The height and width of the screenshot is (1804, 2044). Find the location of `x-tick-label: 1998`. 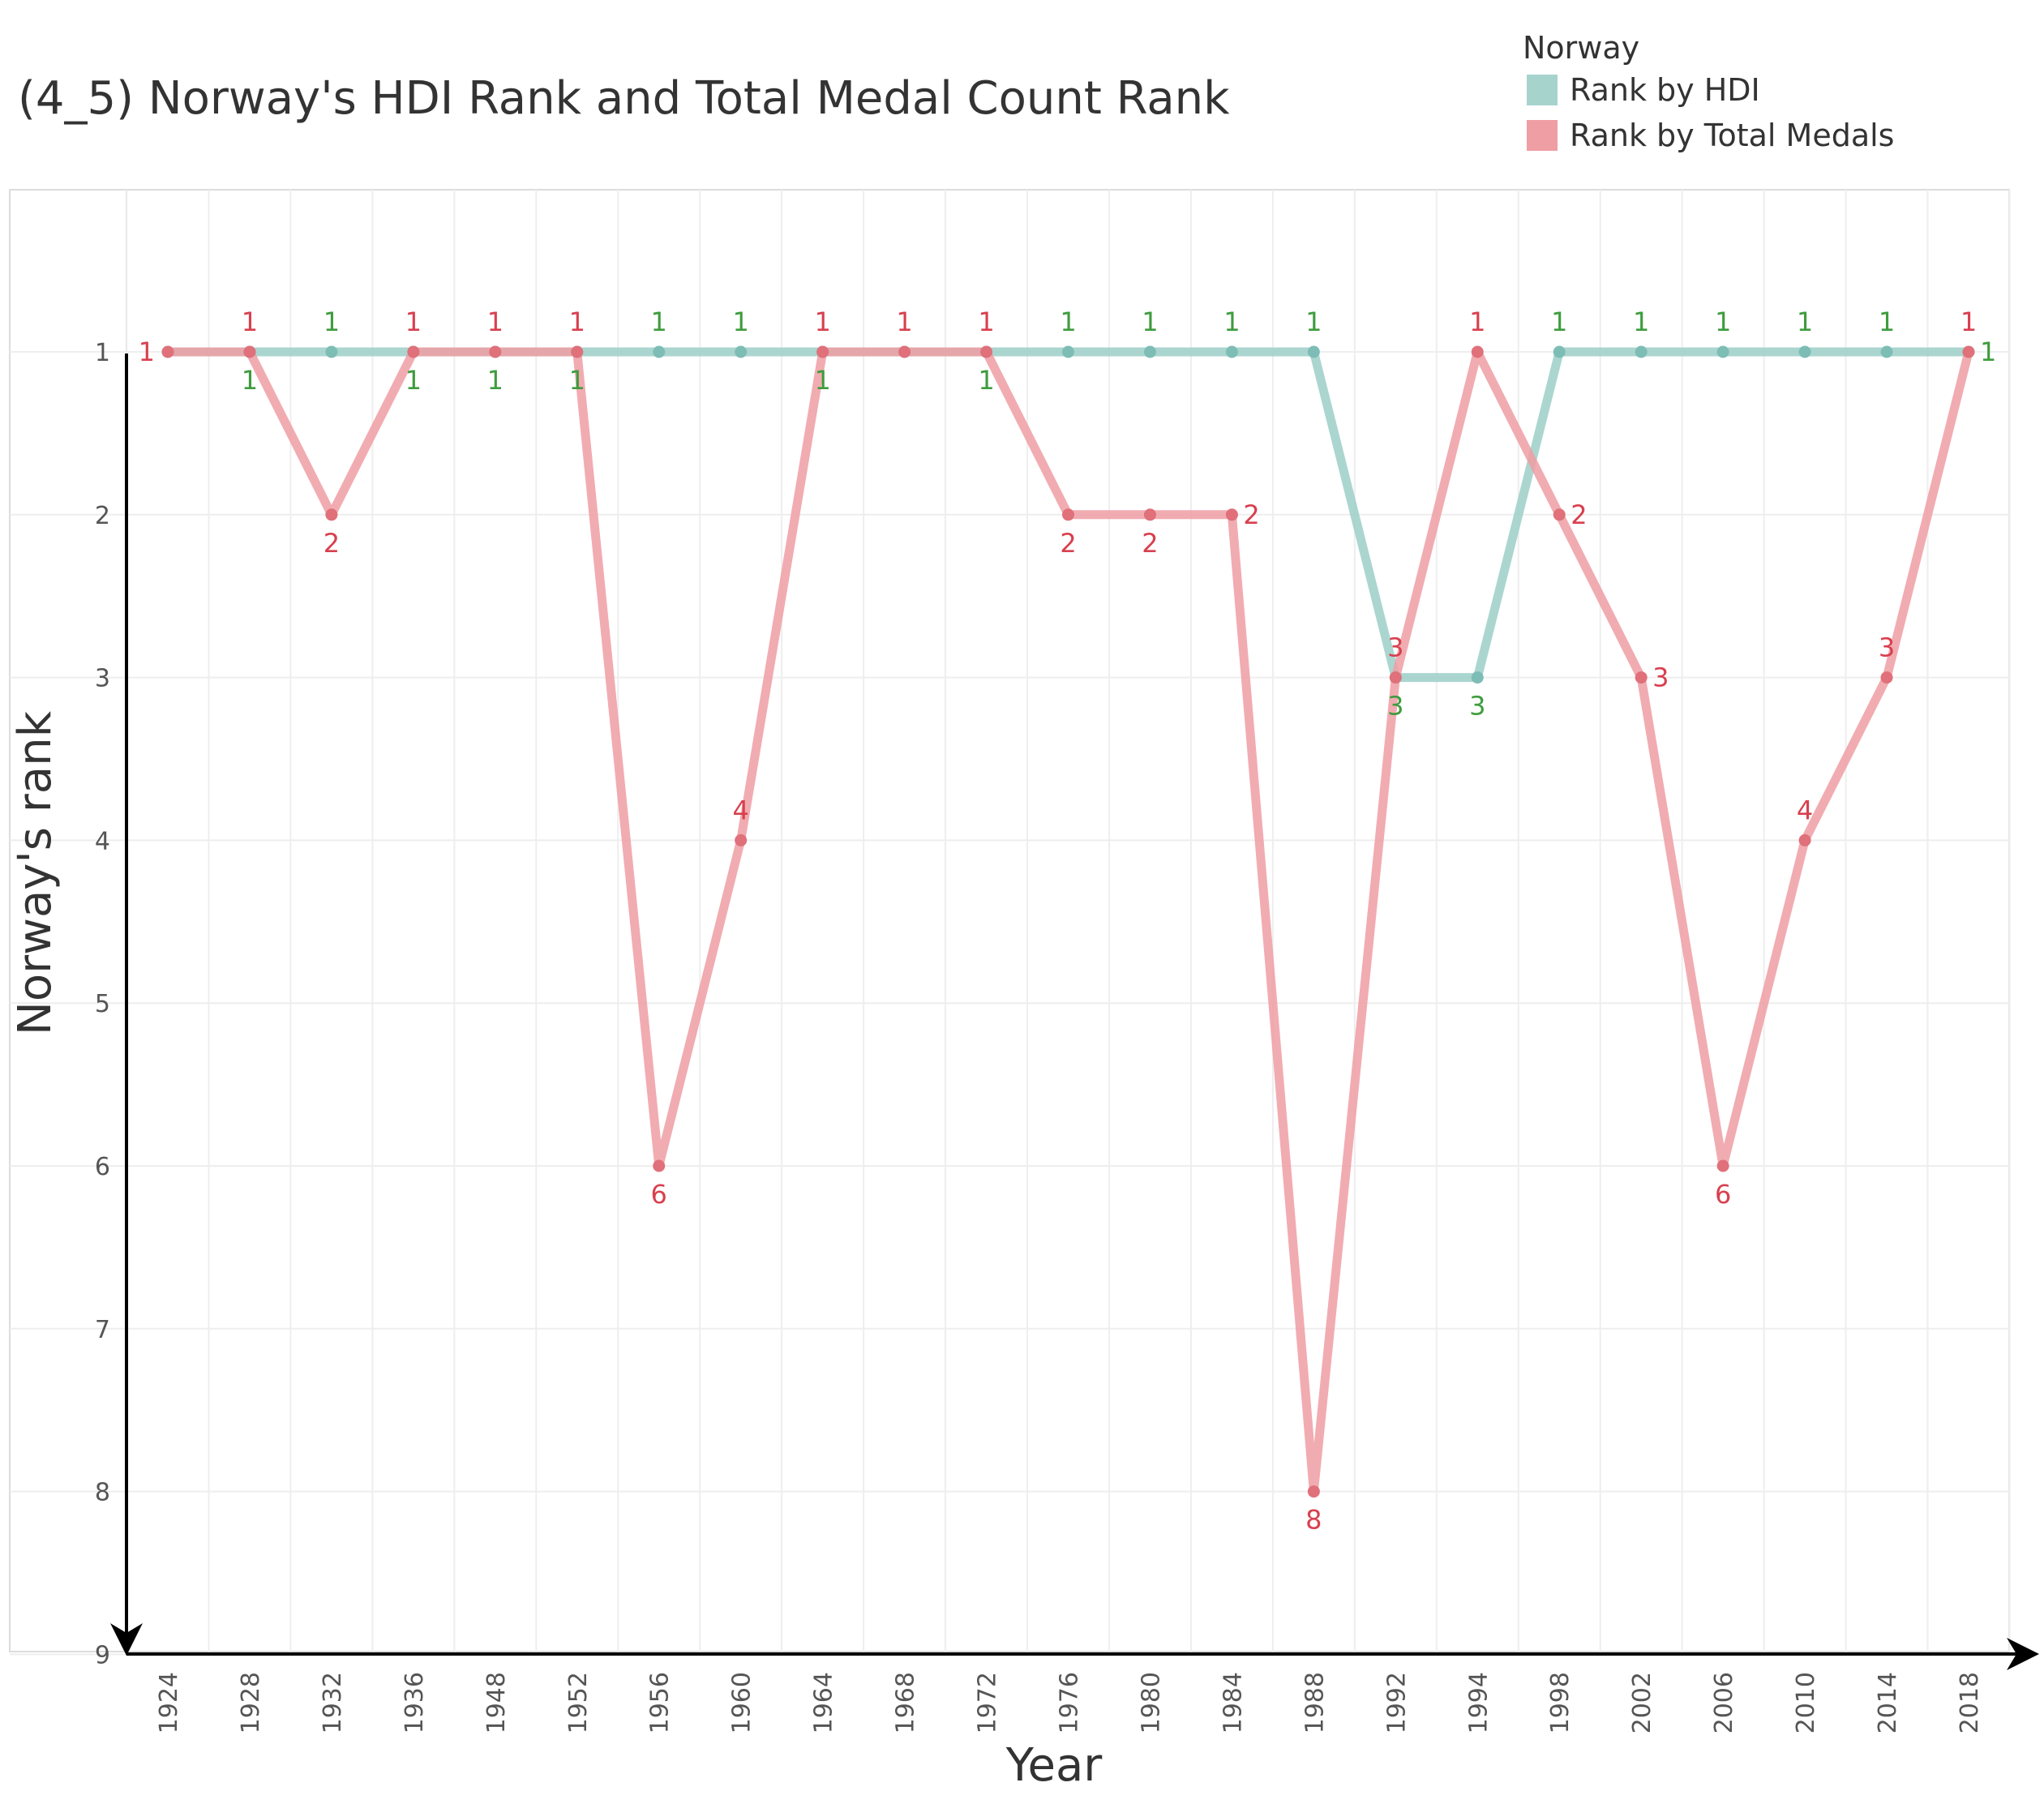

x-tick-label: 1998 is located at coordinates (1560, 1702).